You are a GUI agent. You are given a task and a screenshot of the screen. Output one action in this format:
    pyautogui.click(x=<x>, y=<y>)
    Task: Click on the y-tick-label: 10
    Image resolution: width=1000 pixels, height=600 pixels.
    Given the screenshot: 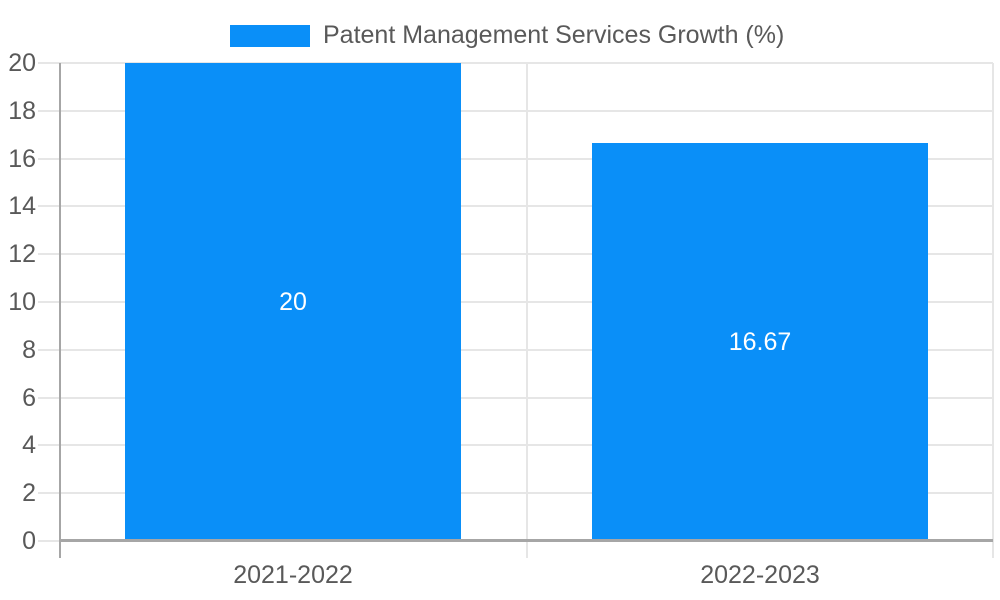 What is the action you would take?
    pyautogui.click(x=22, y=302)
    